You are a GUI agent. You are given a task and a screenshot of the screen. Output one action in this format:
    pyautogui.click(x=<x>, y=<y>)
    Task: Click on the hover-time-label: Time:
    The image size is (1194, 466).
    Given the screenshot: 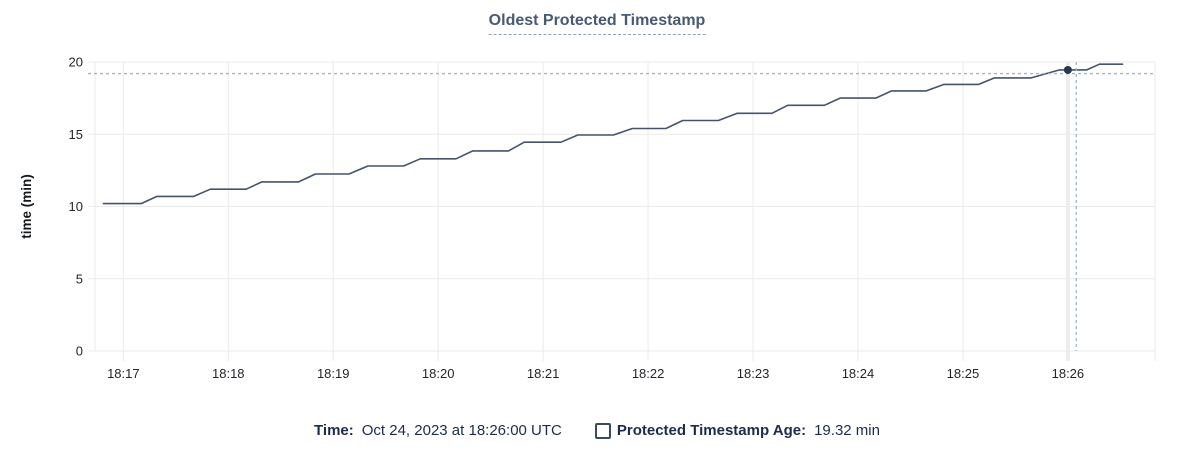 What is the action you would take?
    pyautogui.click(x=334, y=430)
    